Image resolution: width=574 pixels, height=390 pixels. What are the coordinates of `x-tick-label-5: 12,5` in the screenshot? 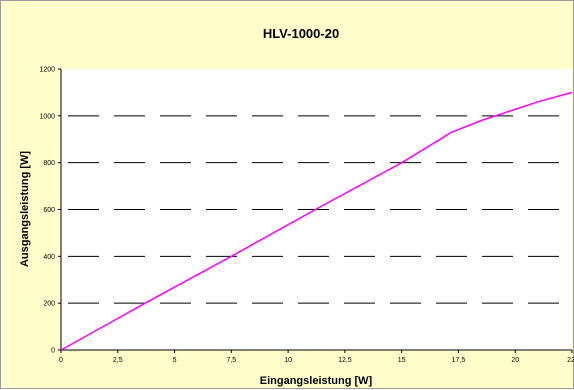 It's located at (345, 360).